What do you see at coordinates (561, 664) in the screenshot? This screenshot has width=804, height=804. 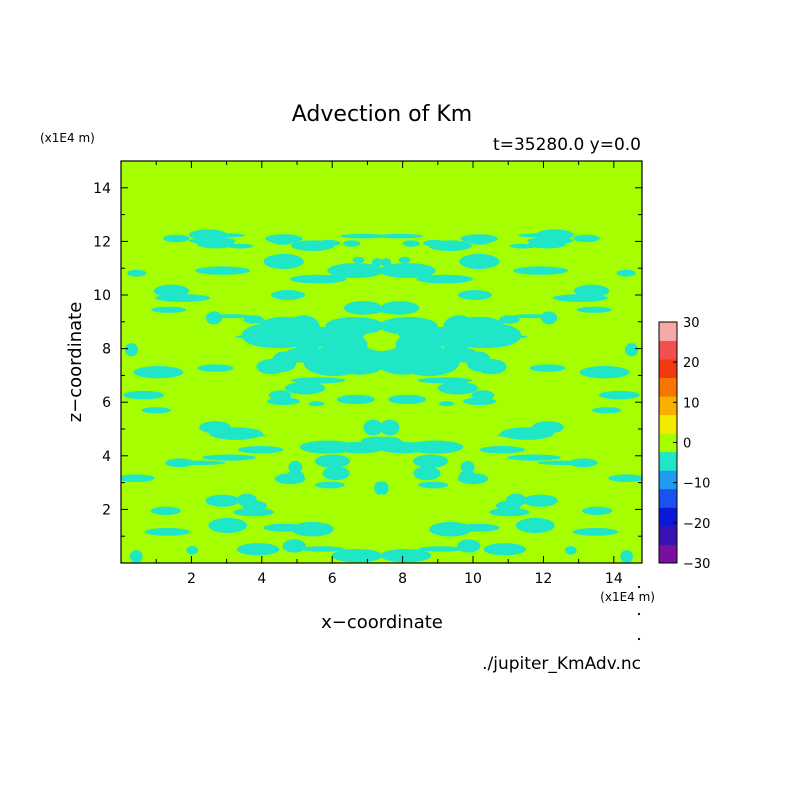 I see `source-file-label: ./jupiter_KmAdv.nc` at bounding box center [561, 664].